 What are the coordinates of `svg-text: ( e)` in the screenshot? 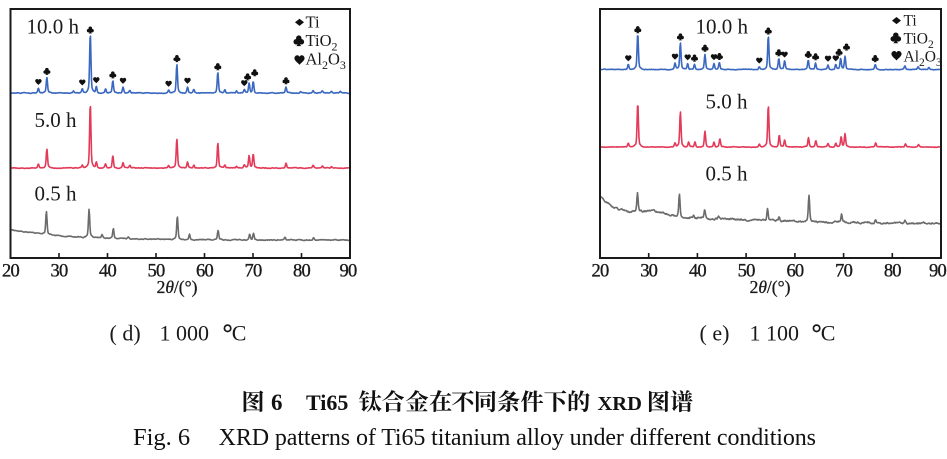 It's located at (715, 333).